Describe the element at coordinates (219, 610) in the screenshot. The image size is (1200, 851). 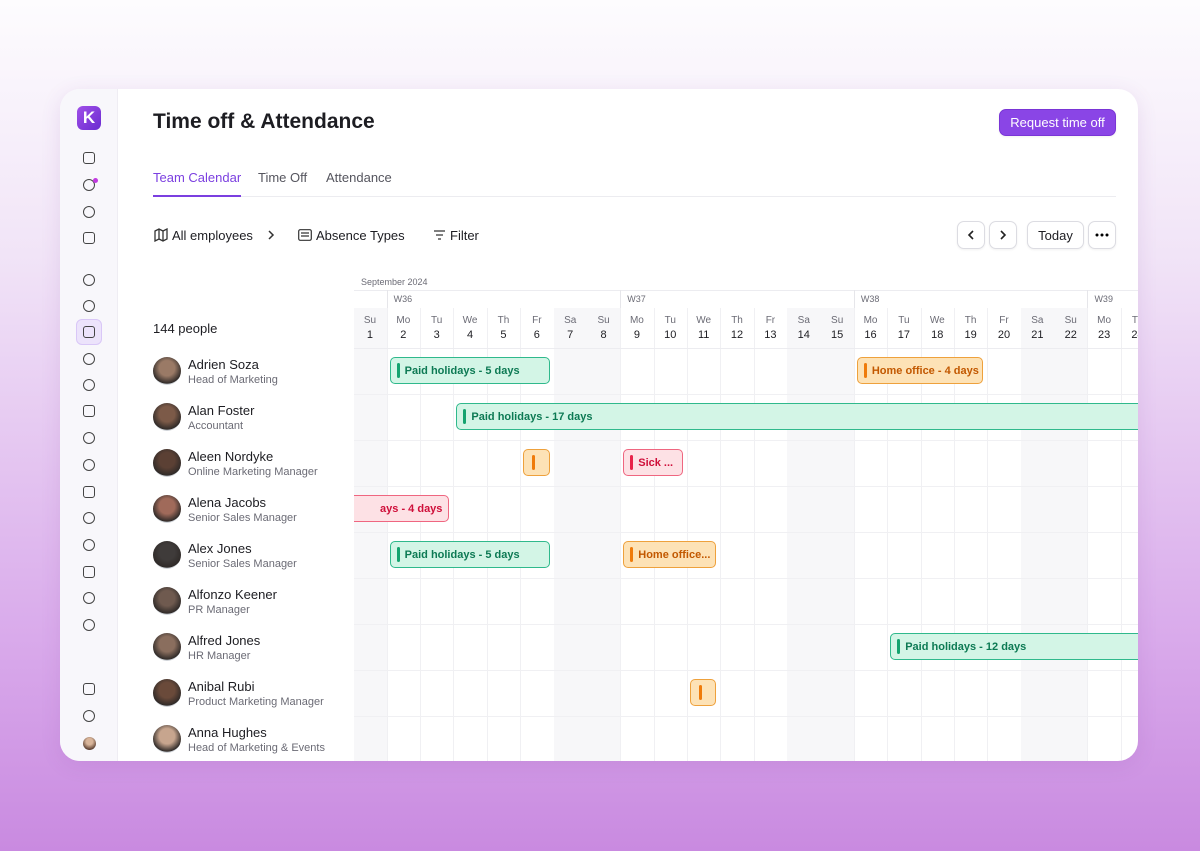
I see `person-role: PR Manager` at that location.